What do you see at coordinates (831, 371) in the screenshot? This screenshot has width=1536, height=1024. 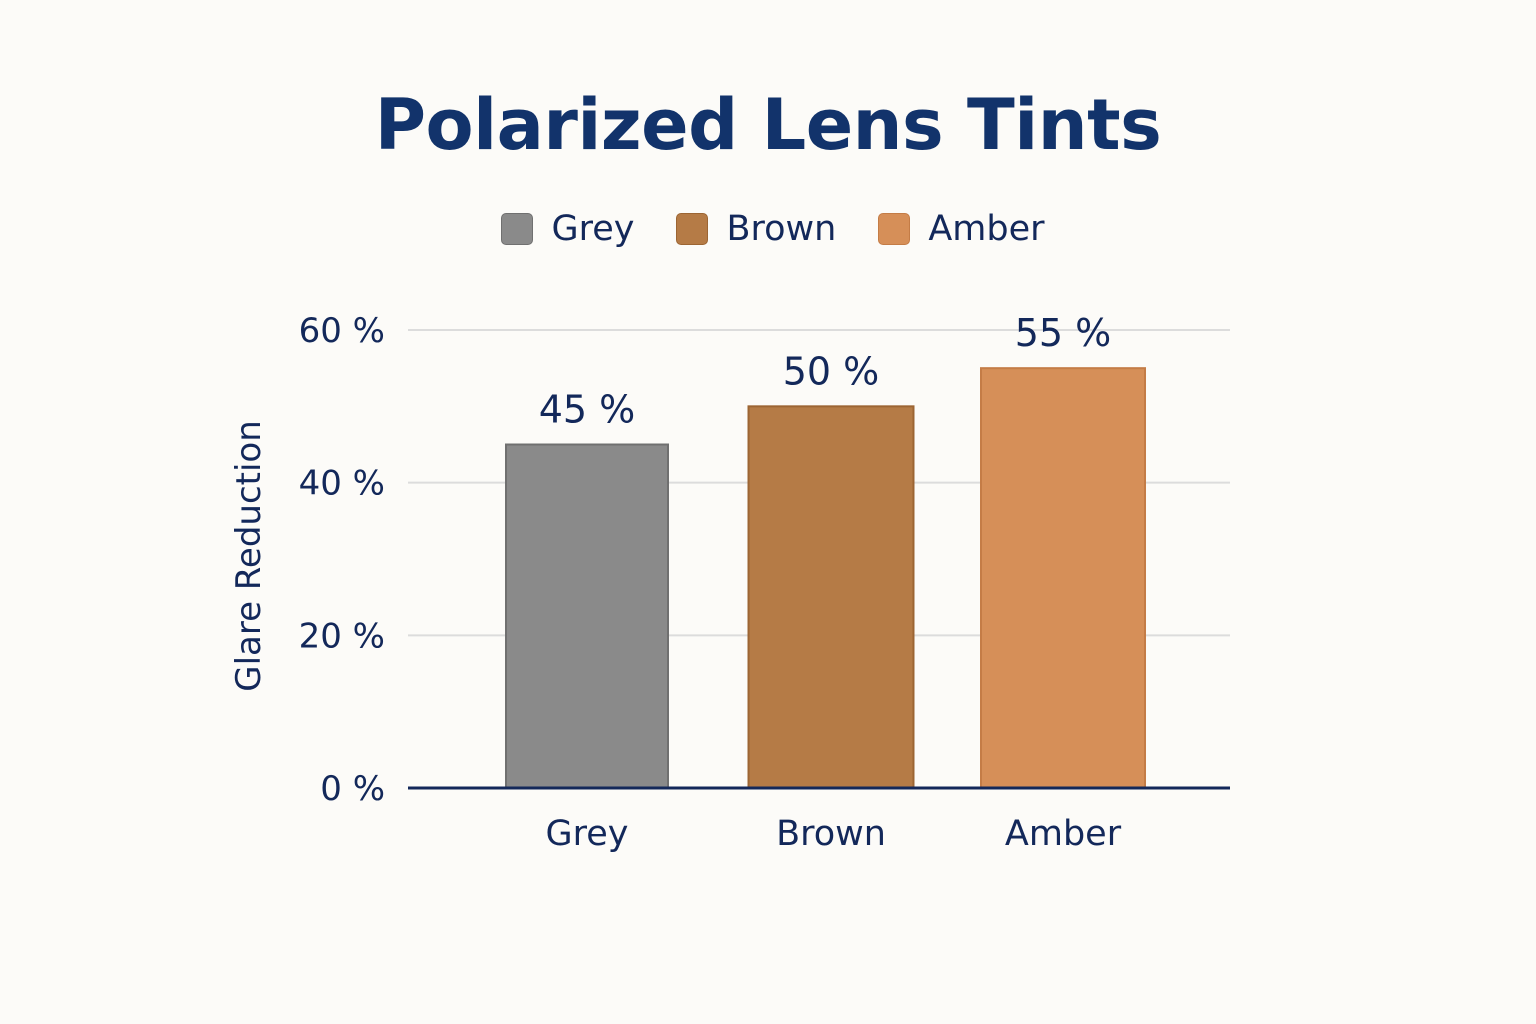 I see `bar-value-label: 50 %` at bounding box center [831, 371].